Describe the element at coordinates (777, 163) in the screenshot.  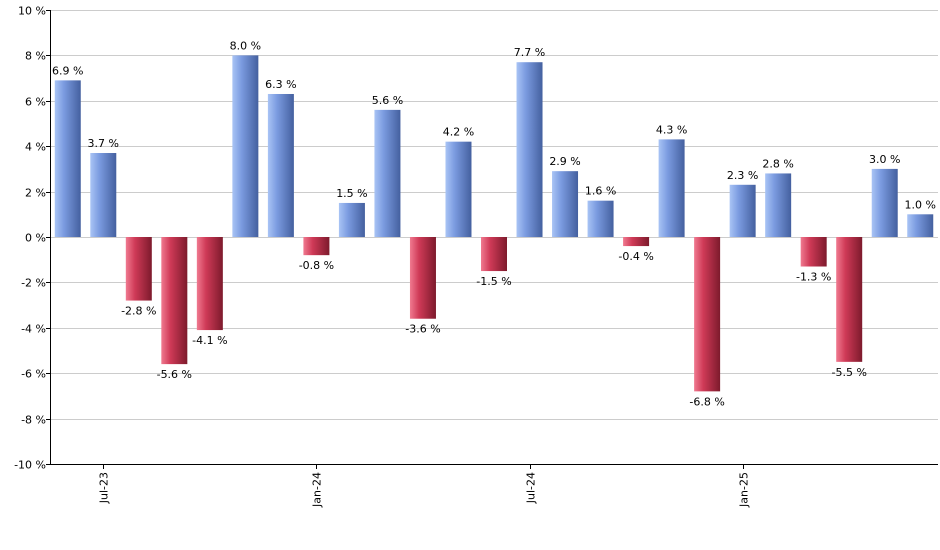
I see `data-label: 2.8 %` at that location.